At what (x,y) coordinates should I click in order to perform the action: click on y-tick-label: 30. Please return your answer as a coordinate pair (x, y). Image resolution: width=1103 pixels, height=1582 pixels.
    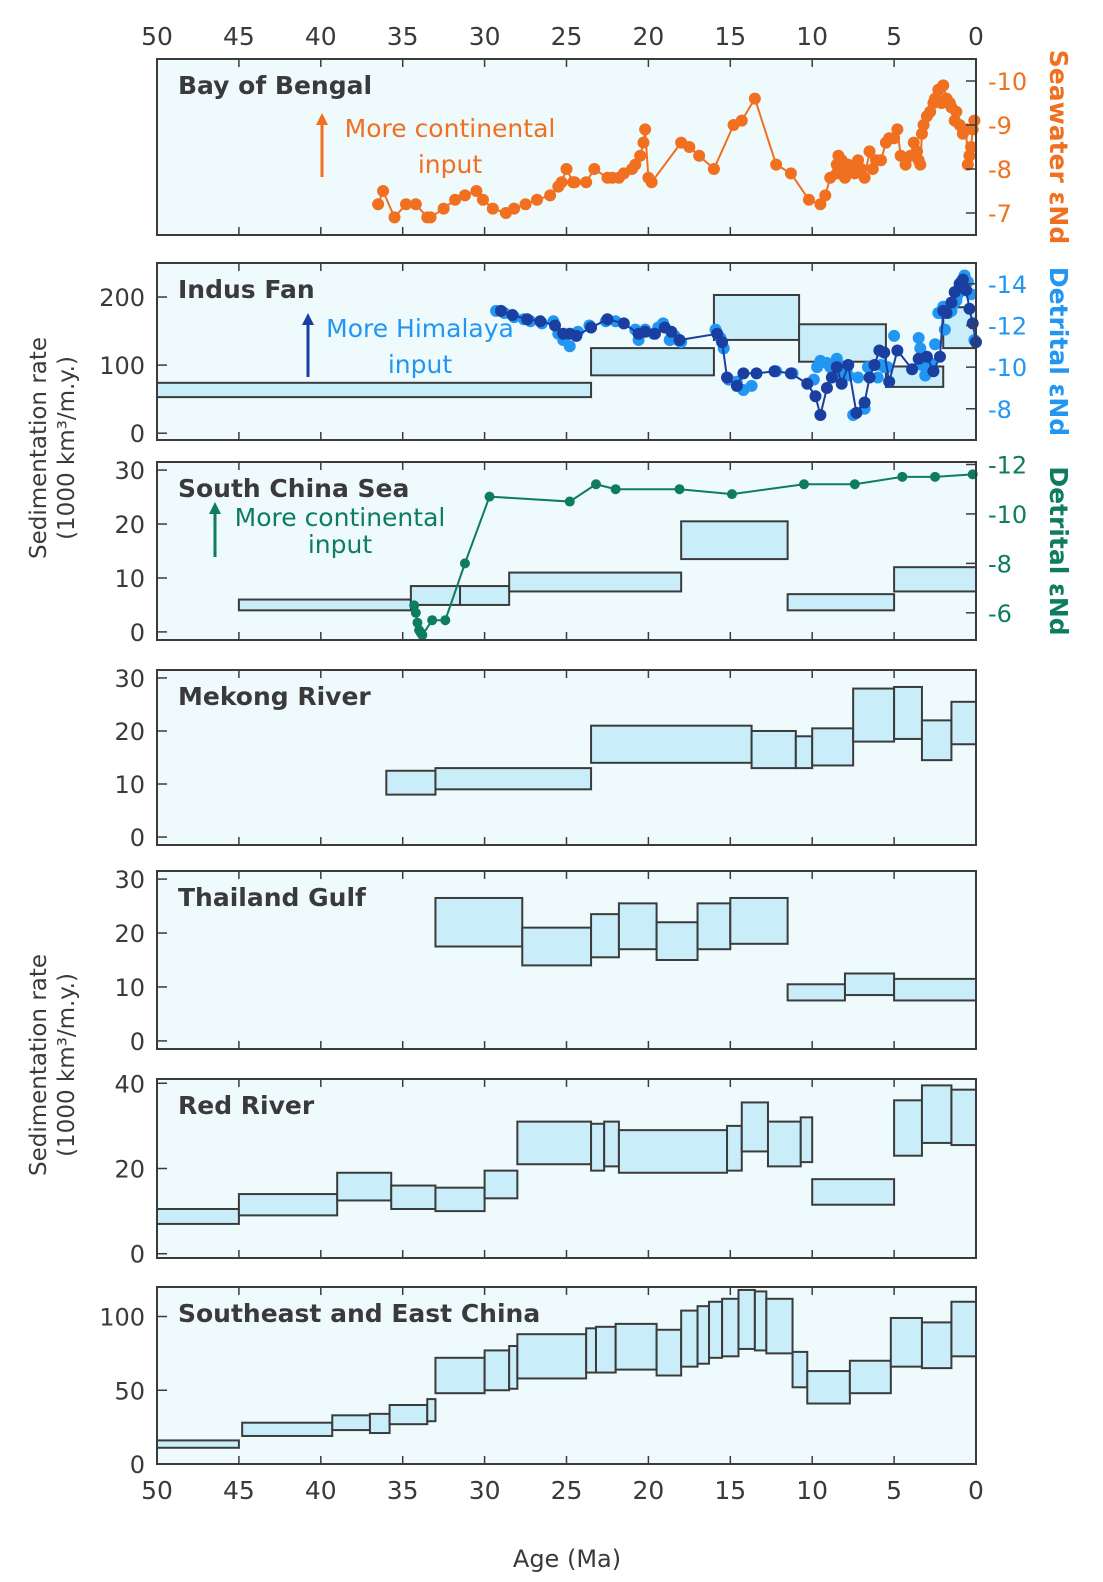
    Looking at the image, I should click on (129, 471).